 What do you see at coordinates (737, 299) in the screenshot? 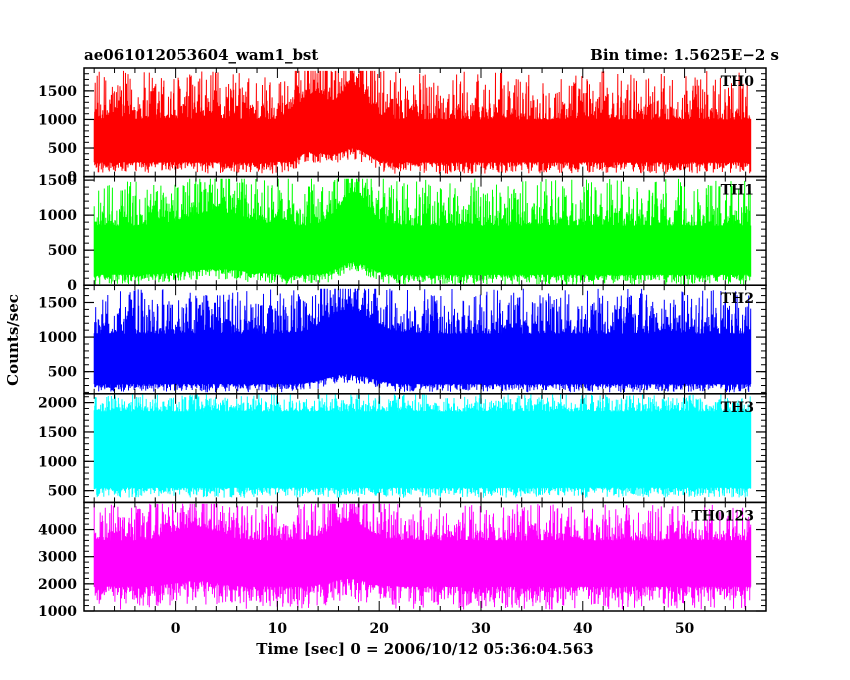
I see `panel-label-th2: TH2` at bounding box center [737, 299].